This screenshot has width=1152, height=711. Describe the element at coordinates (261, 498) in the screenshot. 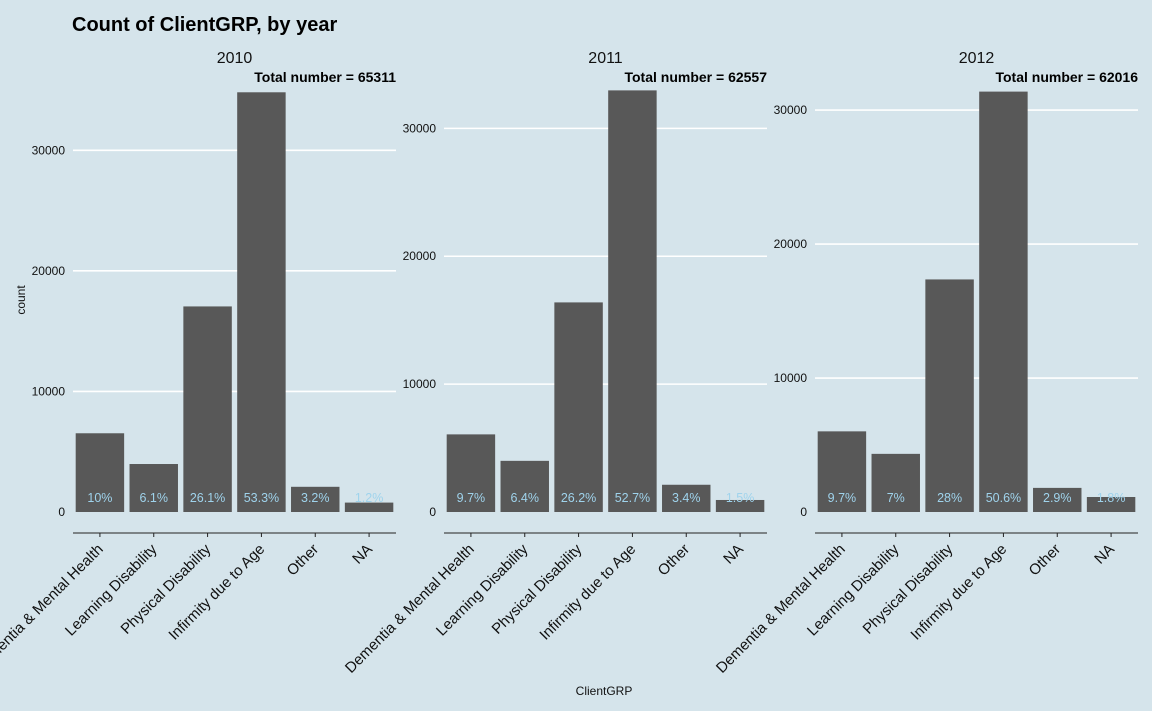

I see `percent-label: 53.3%` at that location.